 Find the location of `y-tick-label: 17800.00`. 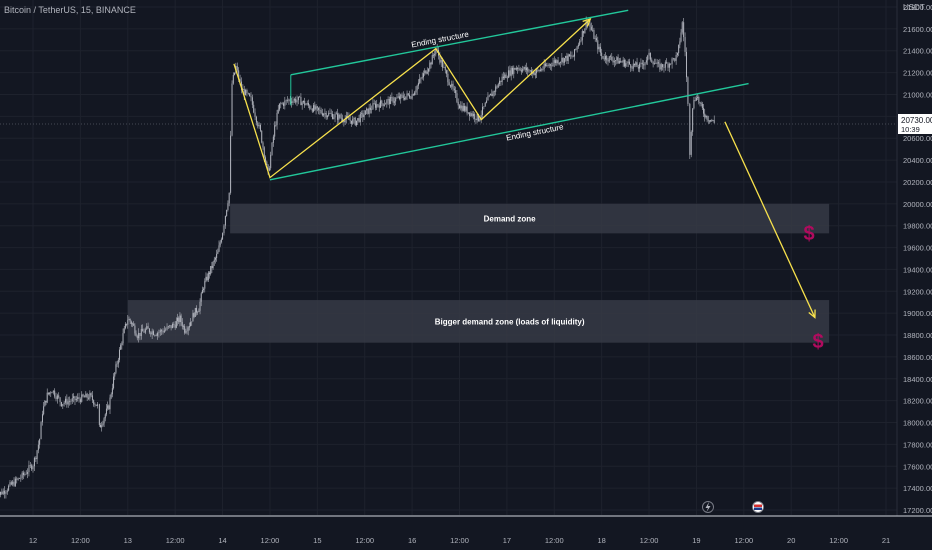

y-tick-label: 17800.00 is located at coordinates (917, 444).